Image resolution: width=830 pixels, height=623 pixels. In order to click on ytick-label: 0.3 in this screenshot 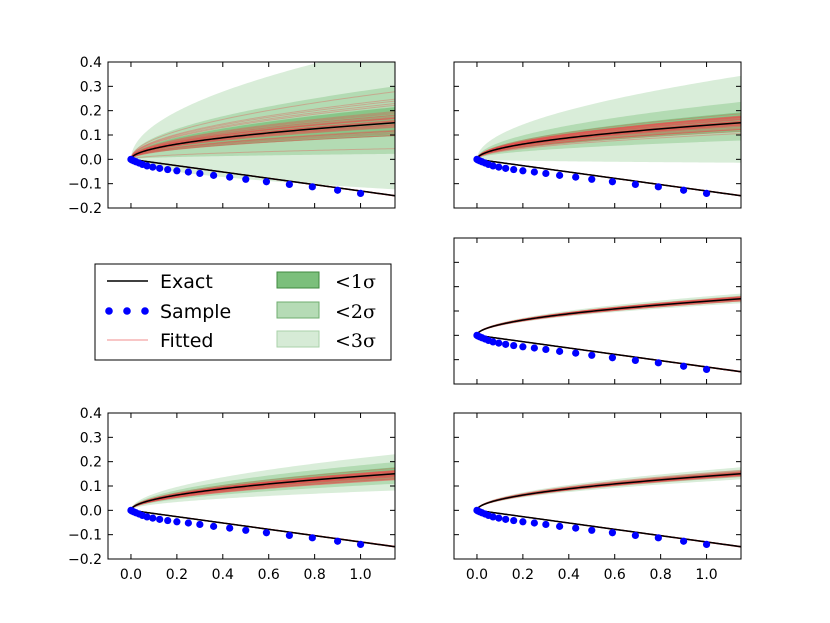, I will do `click(91, 438)`.